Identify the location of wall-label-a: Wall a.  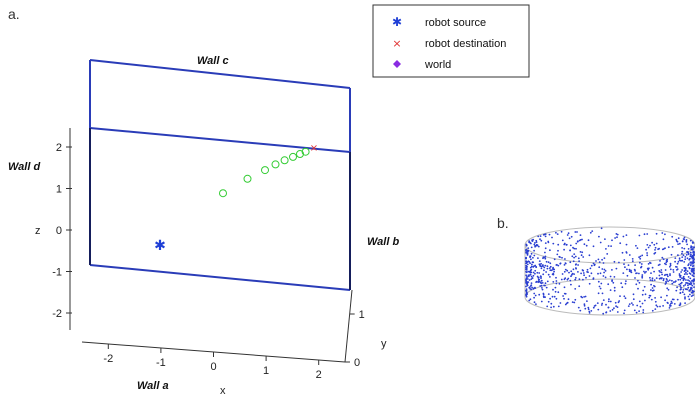
(153, 386).